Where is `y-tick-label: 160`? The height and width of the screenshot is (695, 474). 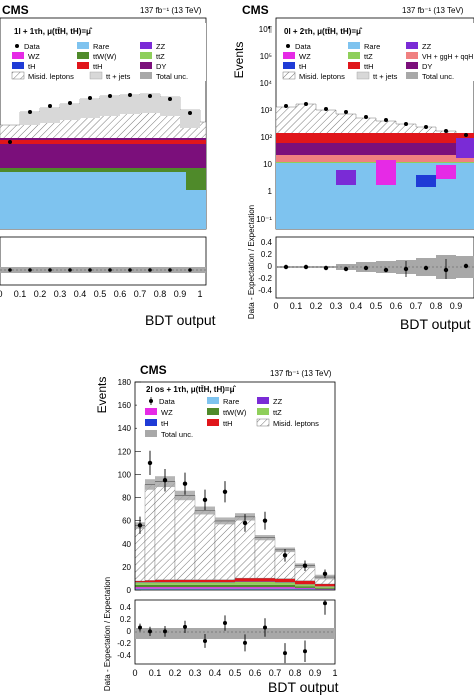
y-tick-label: 160 is located at coordinates (125, 405).